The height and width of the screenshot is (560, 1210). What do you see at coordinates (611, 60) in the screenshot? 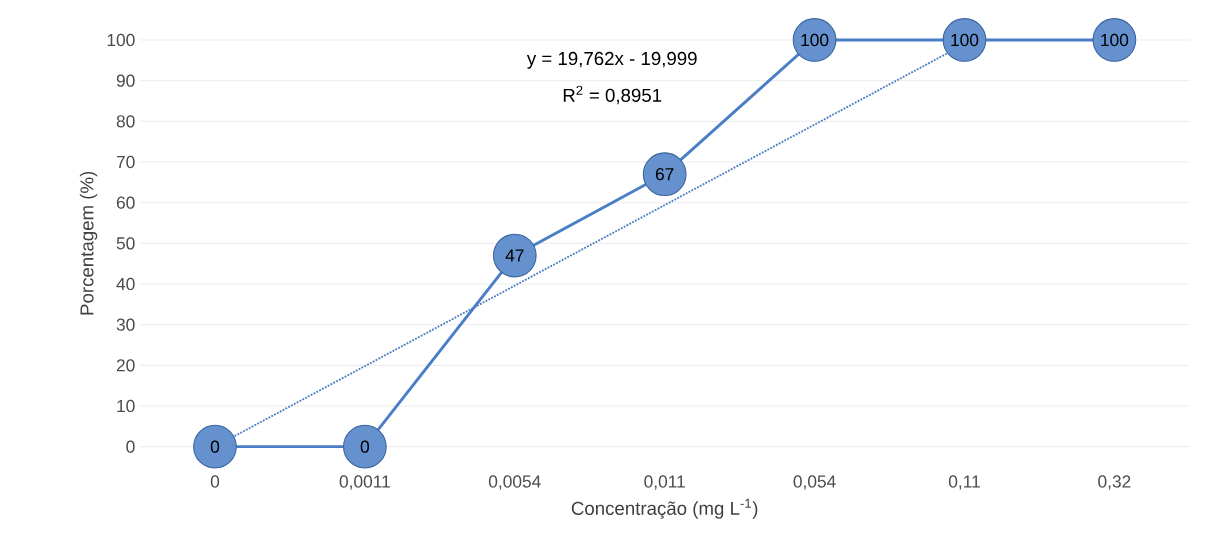
I see `annotation: y = 19,762x - 19,999` at bounding box center [611, 60].